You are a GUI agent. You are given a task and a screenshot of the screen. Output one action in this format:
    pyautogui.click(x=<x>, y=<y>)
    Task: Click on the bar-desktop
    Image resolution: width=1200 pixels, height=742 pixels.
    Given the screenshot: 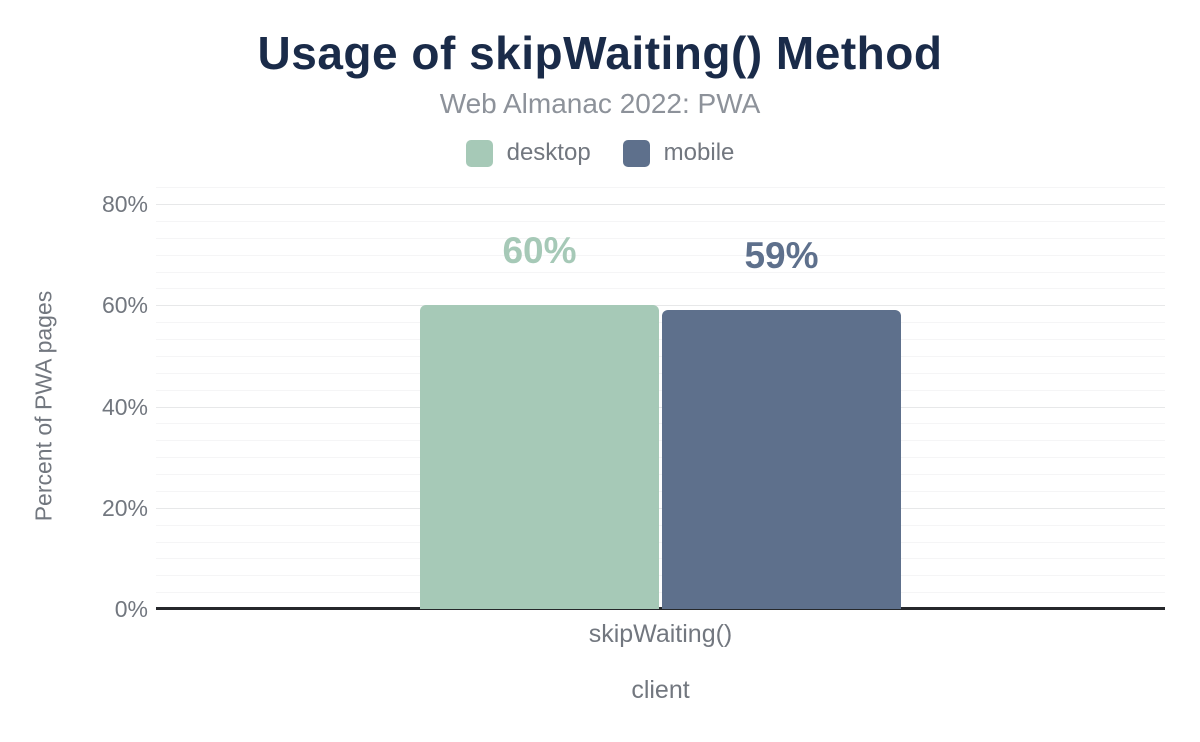 What is the action you would take?
    pyautogui.click(x=539, y=457)
    